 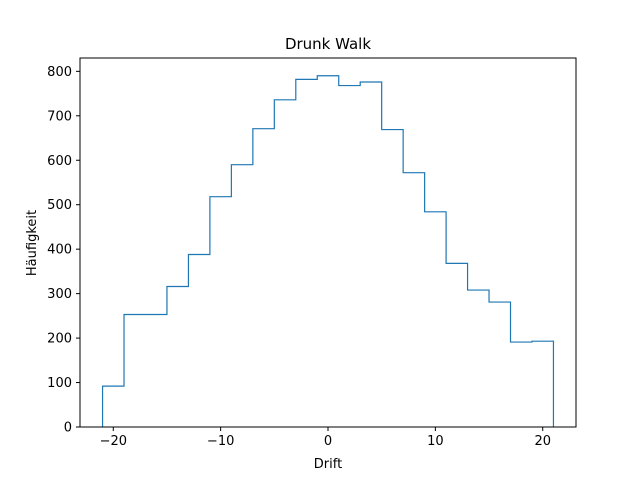 What do you see at coordinates (68, 428) in the screenshot?
I see `y-tick-label: 0` at bounding box center [68, 428].